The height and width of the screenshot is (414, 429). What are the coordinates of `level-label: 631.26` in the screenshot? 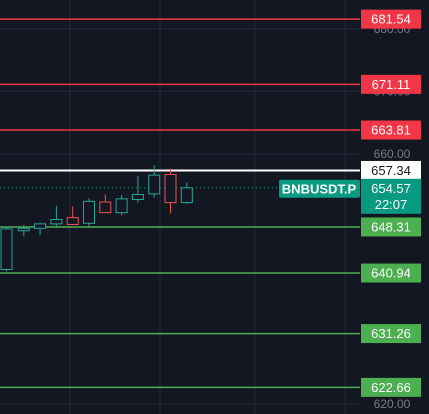 It's located at (391, 333).